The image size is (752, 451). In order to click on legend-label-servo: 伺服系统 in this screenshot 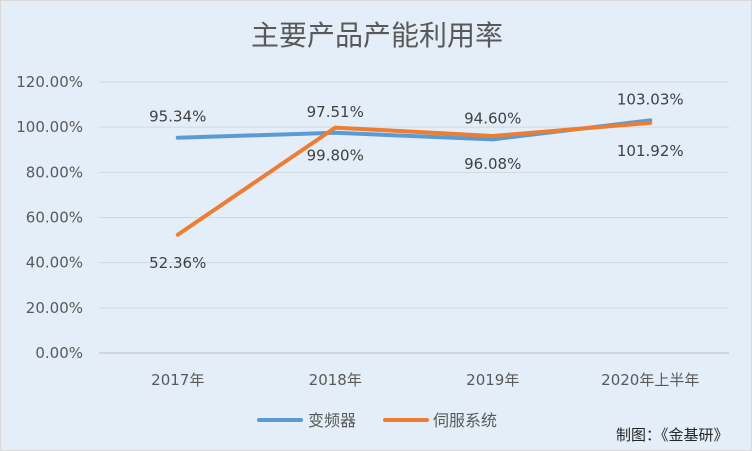, I will do `click(465, 420)`.